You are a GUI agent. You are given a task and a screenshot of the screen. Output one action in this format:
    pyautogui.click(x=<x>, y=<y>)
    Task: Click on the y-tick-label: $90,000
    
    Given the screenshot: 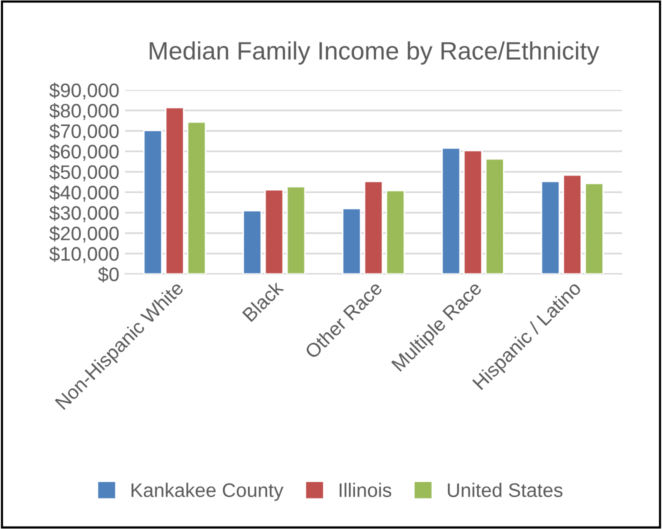 What is the action you would take?
    pyautogui.click(x=84, y=91)
    